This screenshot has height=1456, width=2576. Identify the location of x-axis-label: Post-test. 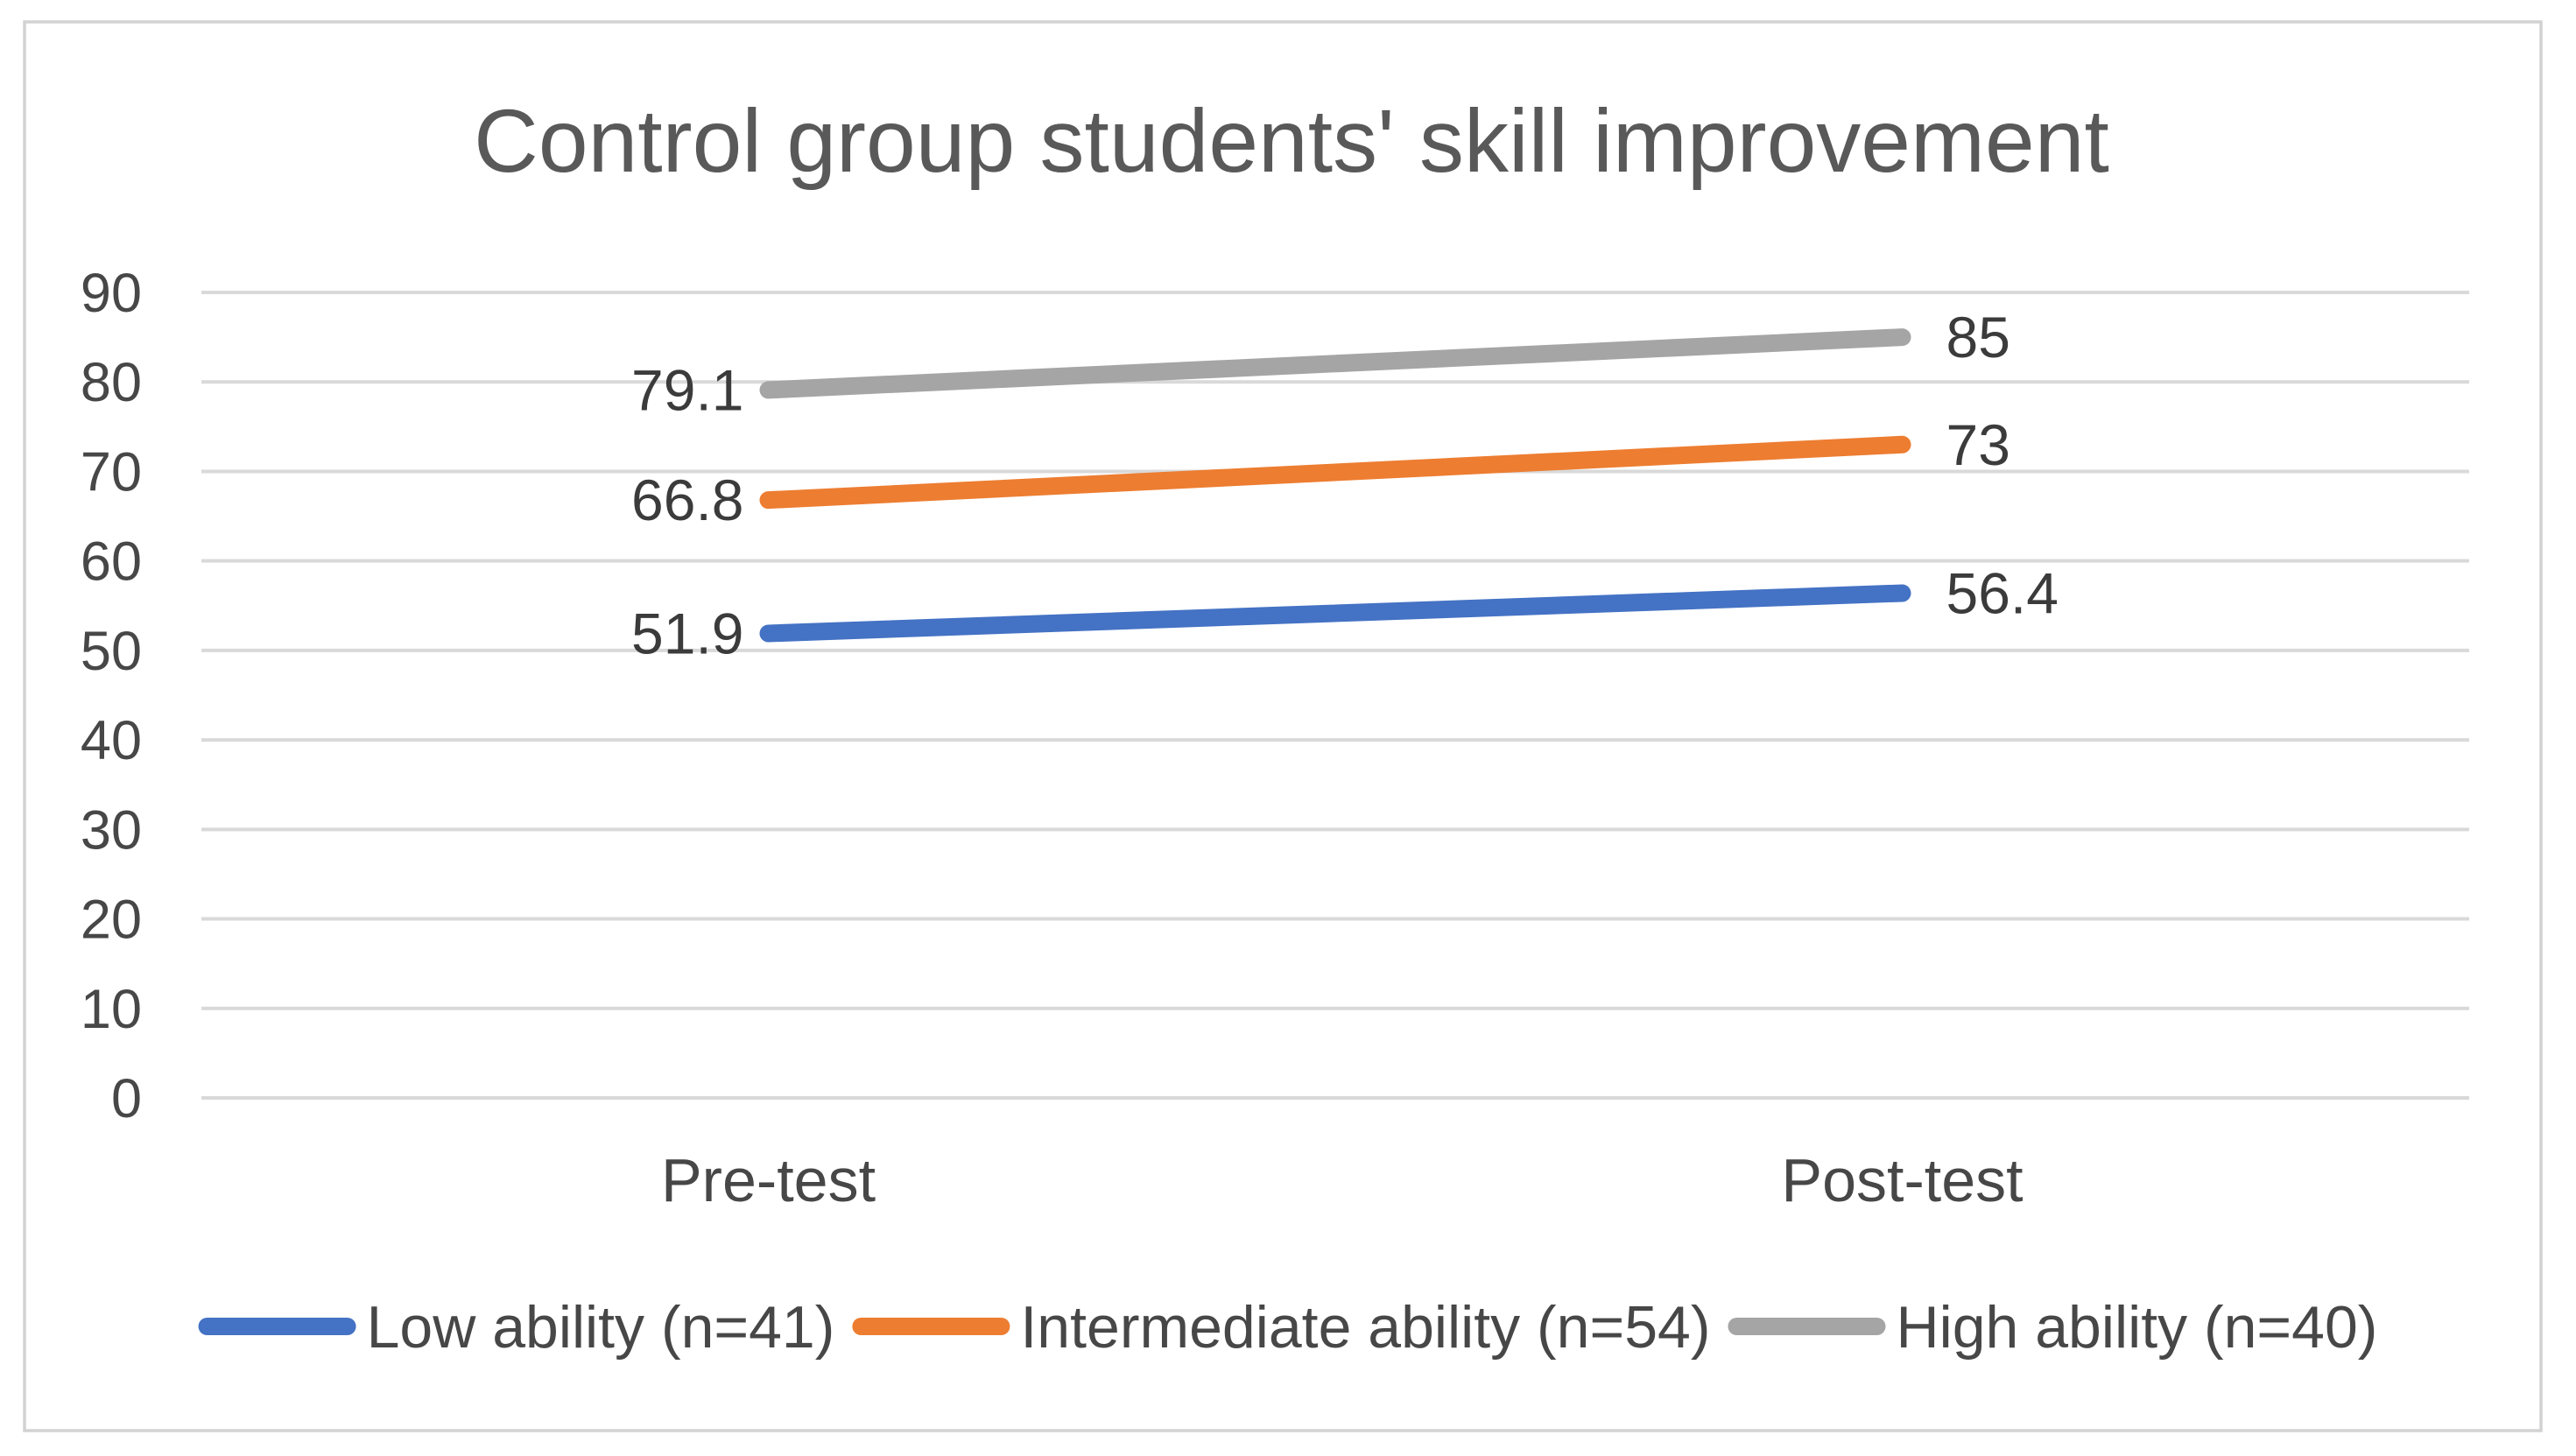
(1902, 1180).